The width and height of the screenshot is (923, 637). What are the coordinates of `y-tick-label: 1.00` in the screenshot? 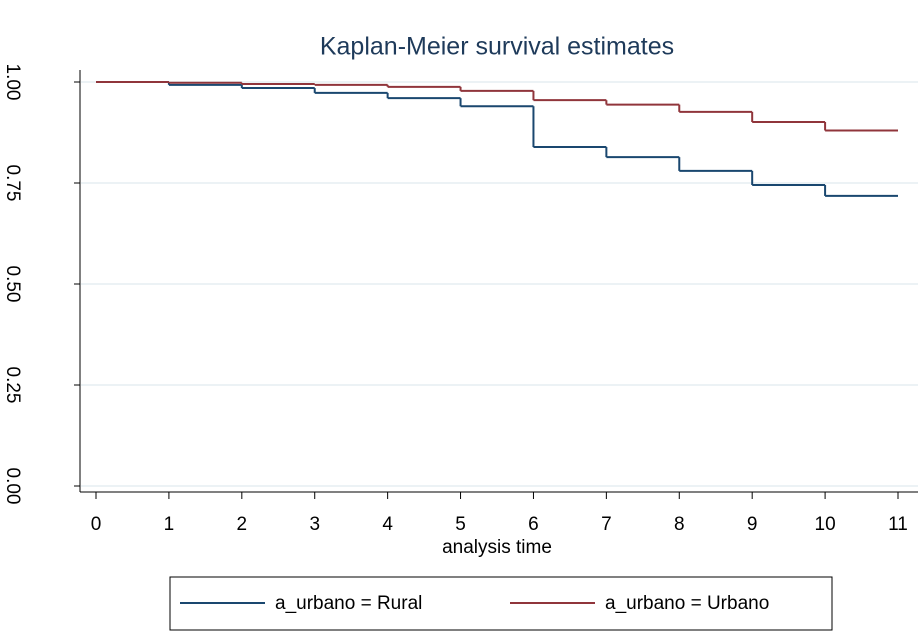 It's located at (12, 82).